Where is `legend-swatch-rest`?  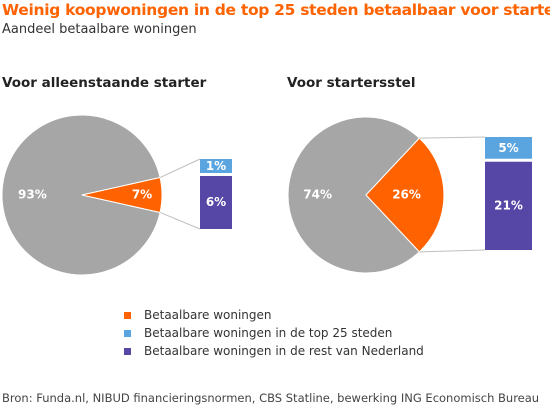
legend-swatch-rest is located at coordinates (127, 351).